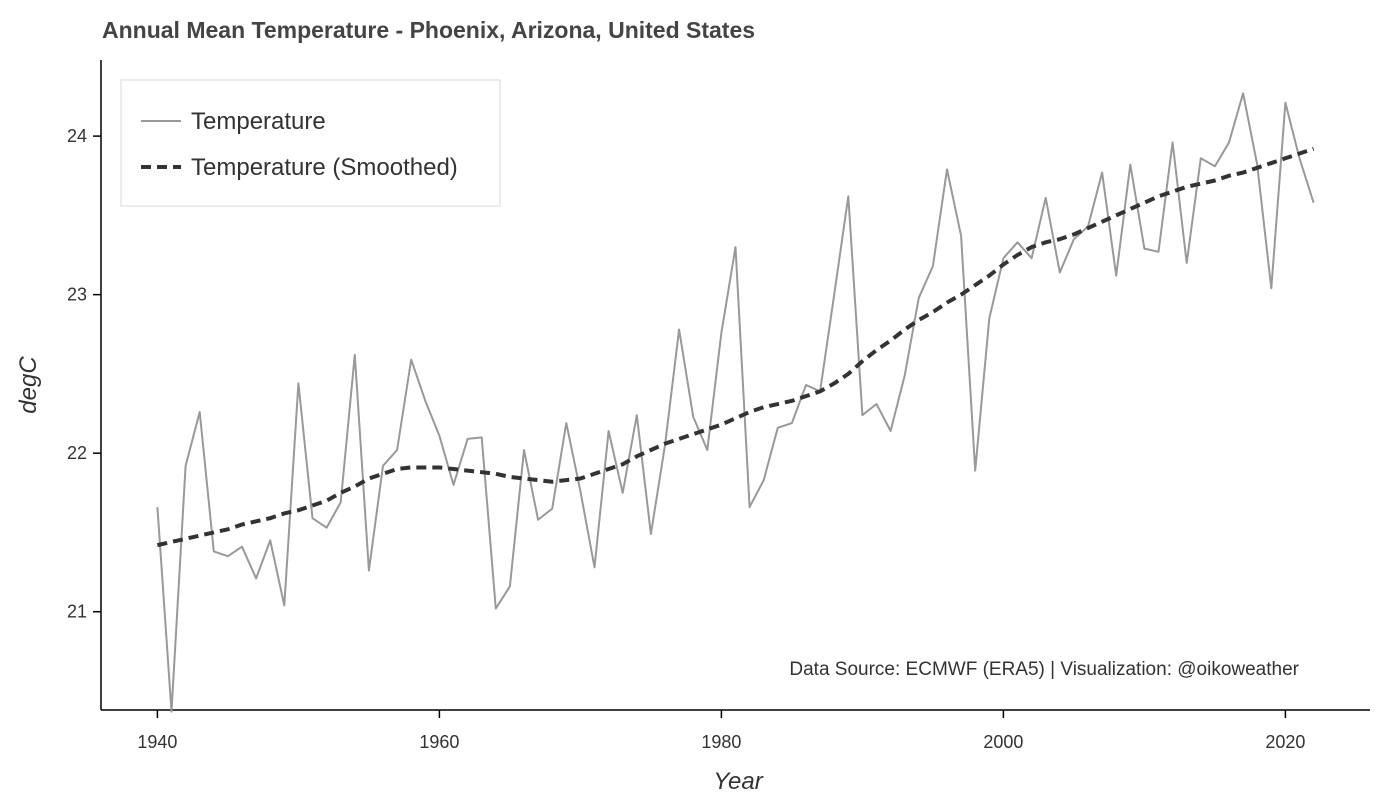 The width and height of the screenshot is (1380, 800). Describe the element at coordinates (324, 167) in the screenshot. I see `legend-label-temperature-smoothed: Temperature (Smoothed)` at that location.